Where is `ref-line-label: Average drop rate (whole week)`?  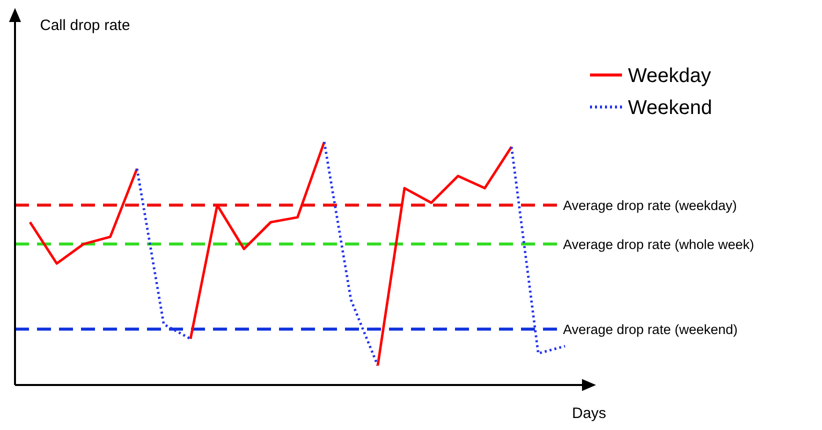
ref-line-label: Average drop rate (whole week) is located at coordinates (658, 244).